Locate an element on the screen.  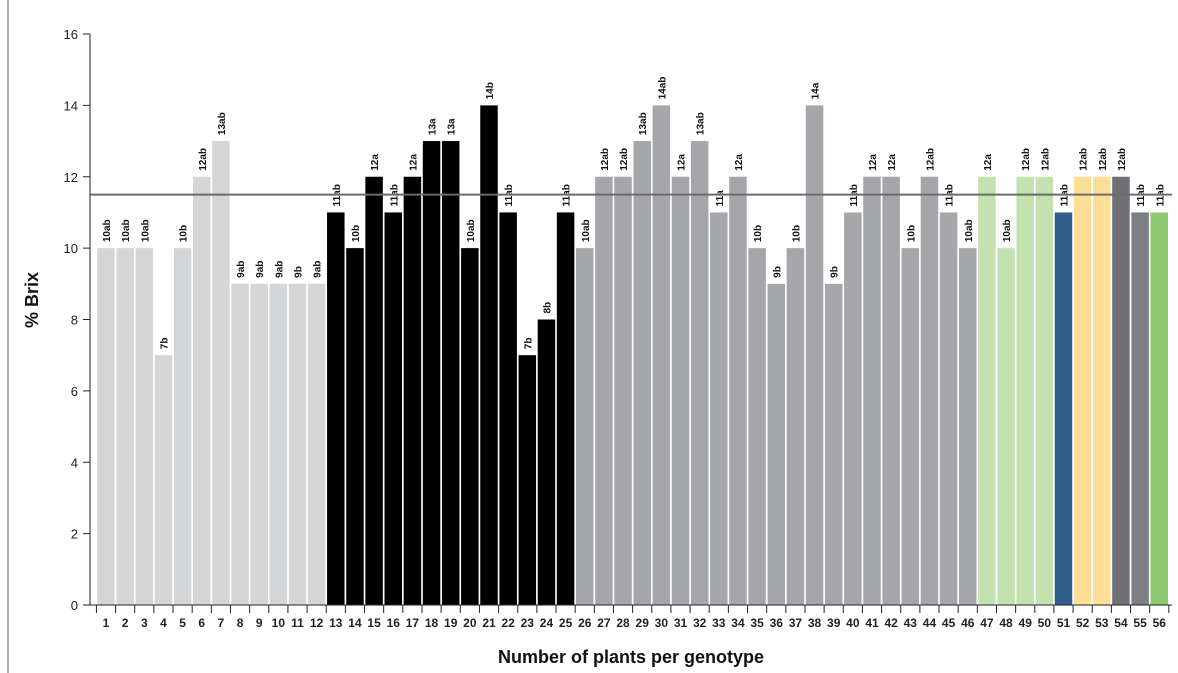
x-tick-label: 25 is located at coordinates (566, 623).